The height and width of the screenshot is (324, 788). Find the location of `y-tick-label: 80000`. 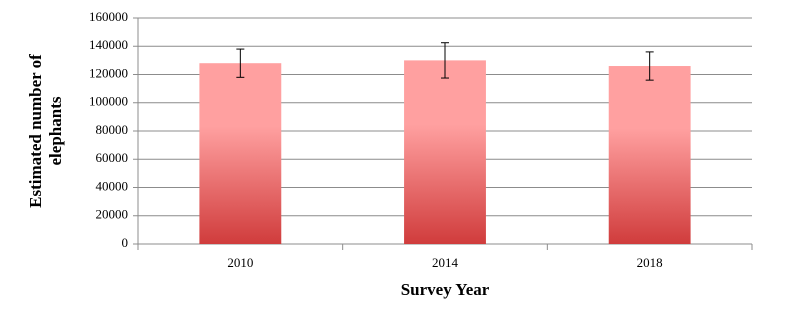

y-tick-label: 80000 is located at coordinates (112, 129).